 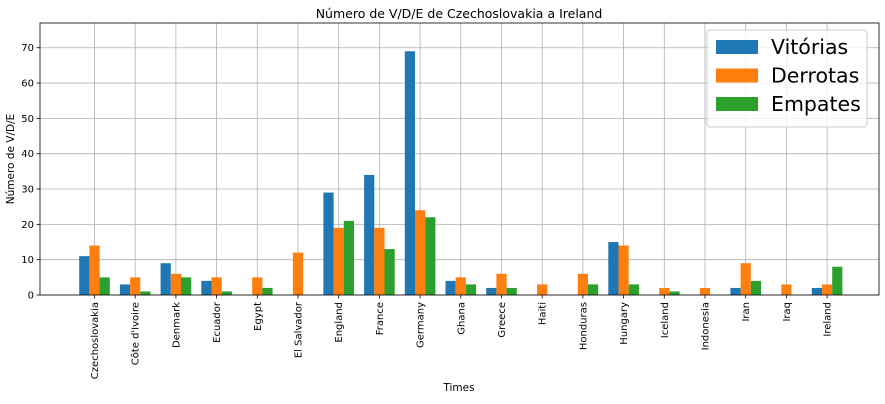 I want to click on x-tick-label: Haiti, so click(x=543, y=313).